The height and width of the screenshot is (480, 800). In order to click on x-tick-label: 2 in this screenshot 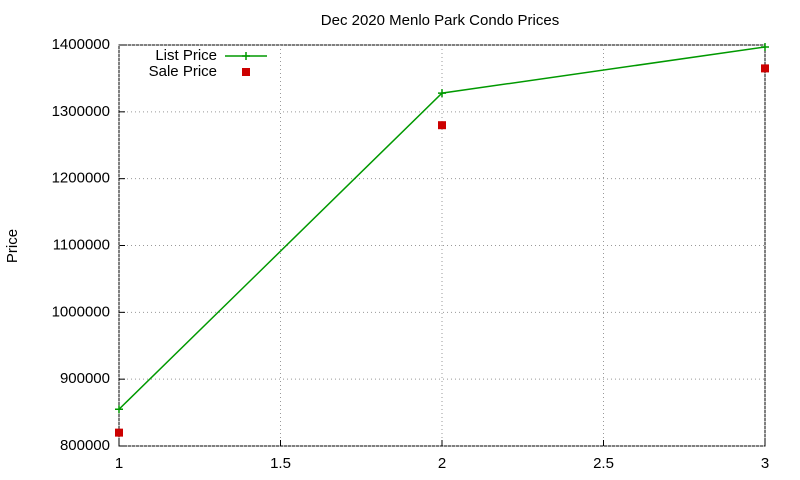, I will do `click(442, 463)`.